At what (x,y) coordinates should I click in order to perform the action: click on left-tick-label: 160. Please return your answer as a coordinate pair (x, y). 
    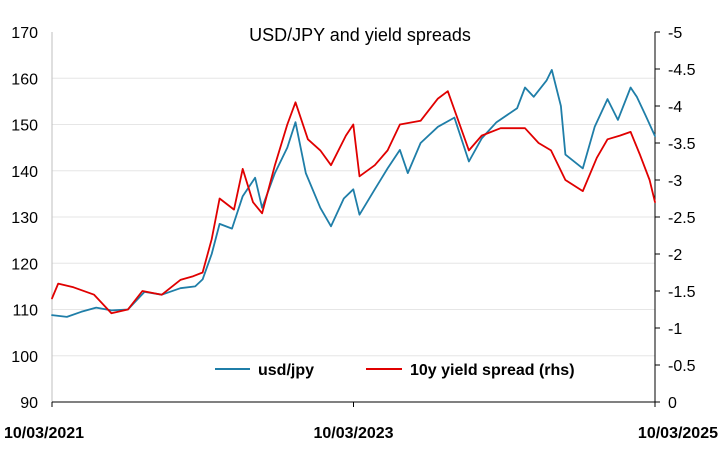
    Looking at the image, I should click on (24, 79).